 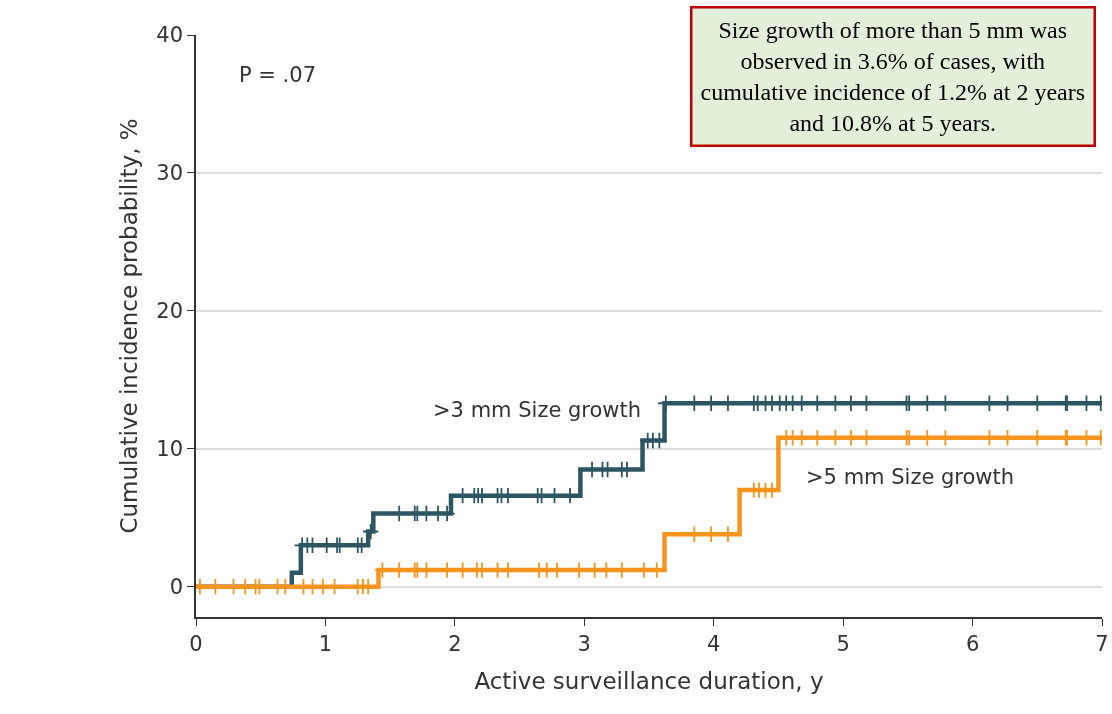 I want to click on x-tick-label: 5, so click(x=843, y=643).